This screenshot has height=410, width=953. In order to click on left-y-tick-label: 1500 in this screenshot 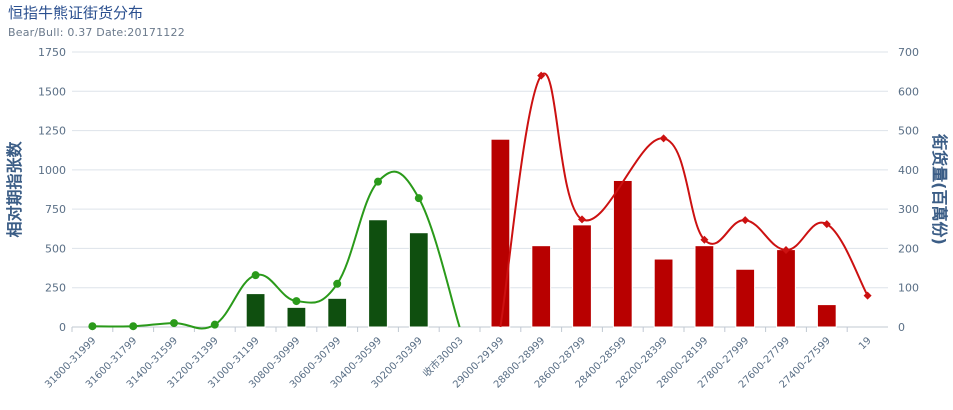, I will do `click(52, 91)`.